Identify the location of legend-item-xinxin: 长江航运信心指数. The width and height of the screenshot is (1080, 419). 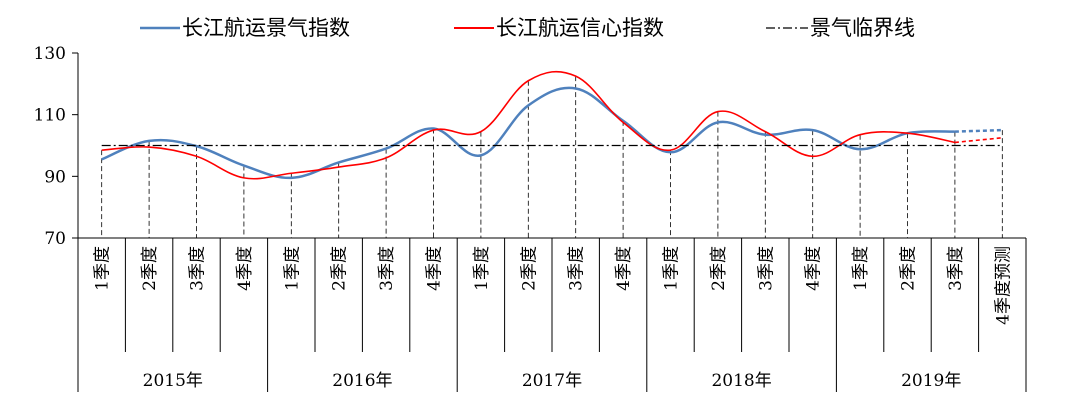
(559, 28).